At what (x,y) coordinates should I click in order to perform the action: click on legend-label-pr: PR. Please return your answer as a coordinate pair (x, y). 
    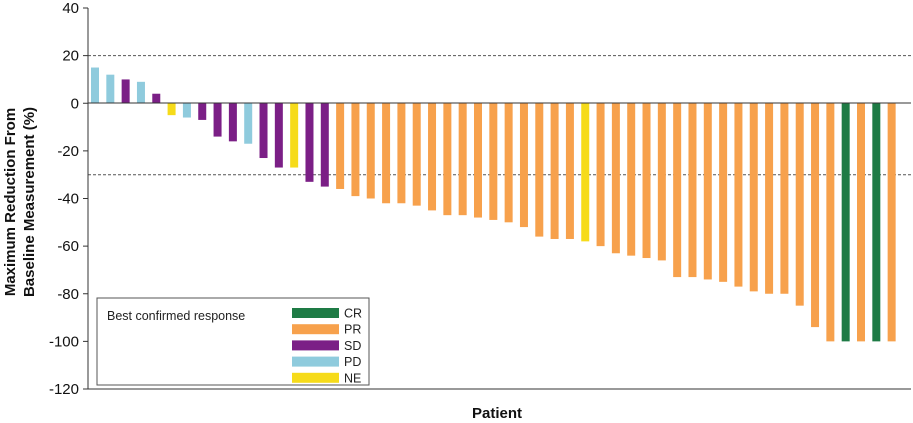
    Looking at the image, I should click on (352, 330).